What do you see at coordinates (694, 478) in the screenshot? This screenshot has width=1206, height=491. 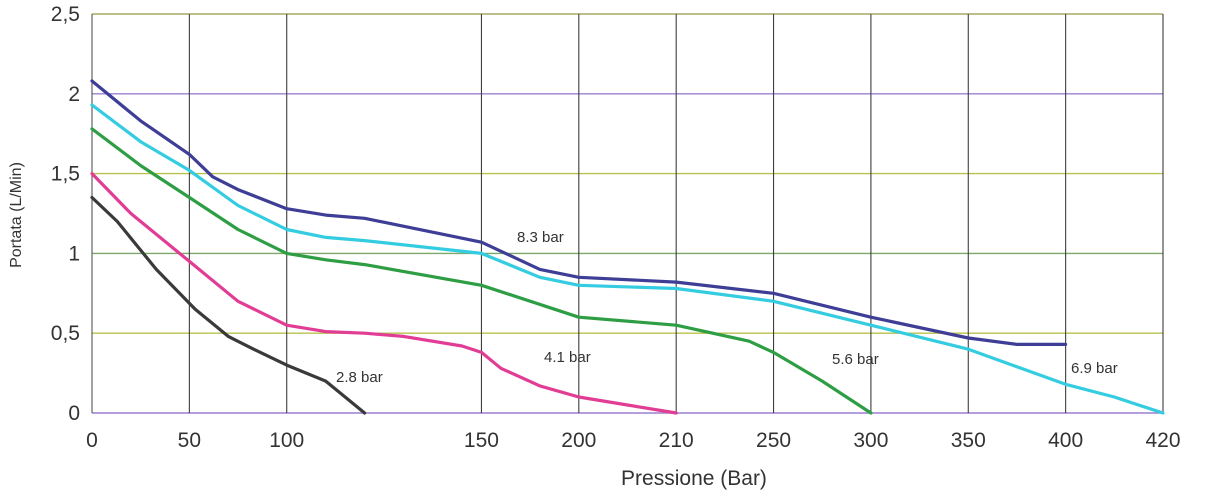 I see `x-axis-title: Pressione (Bar)` at bounding box center [694, 478].